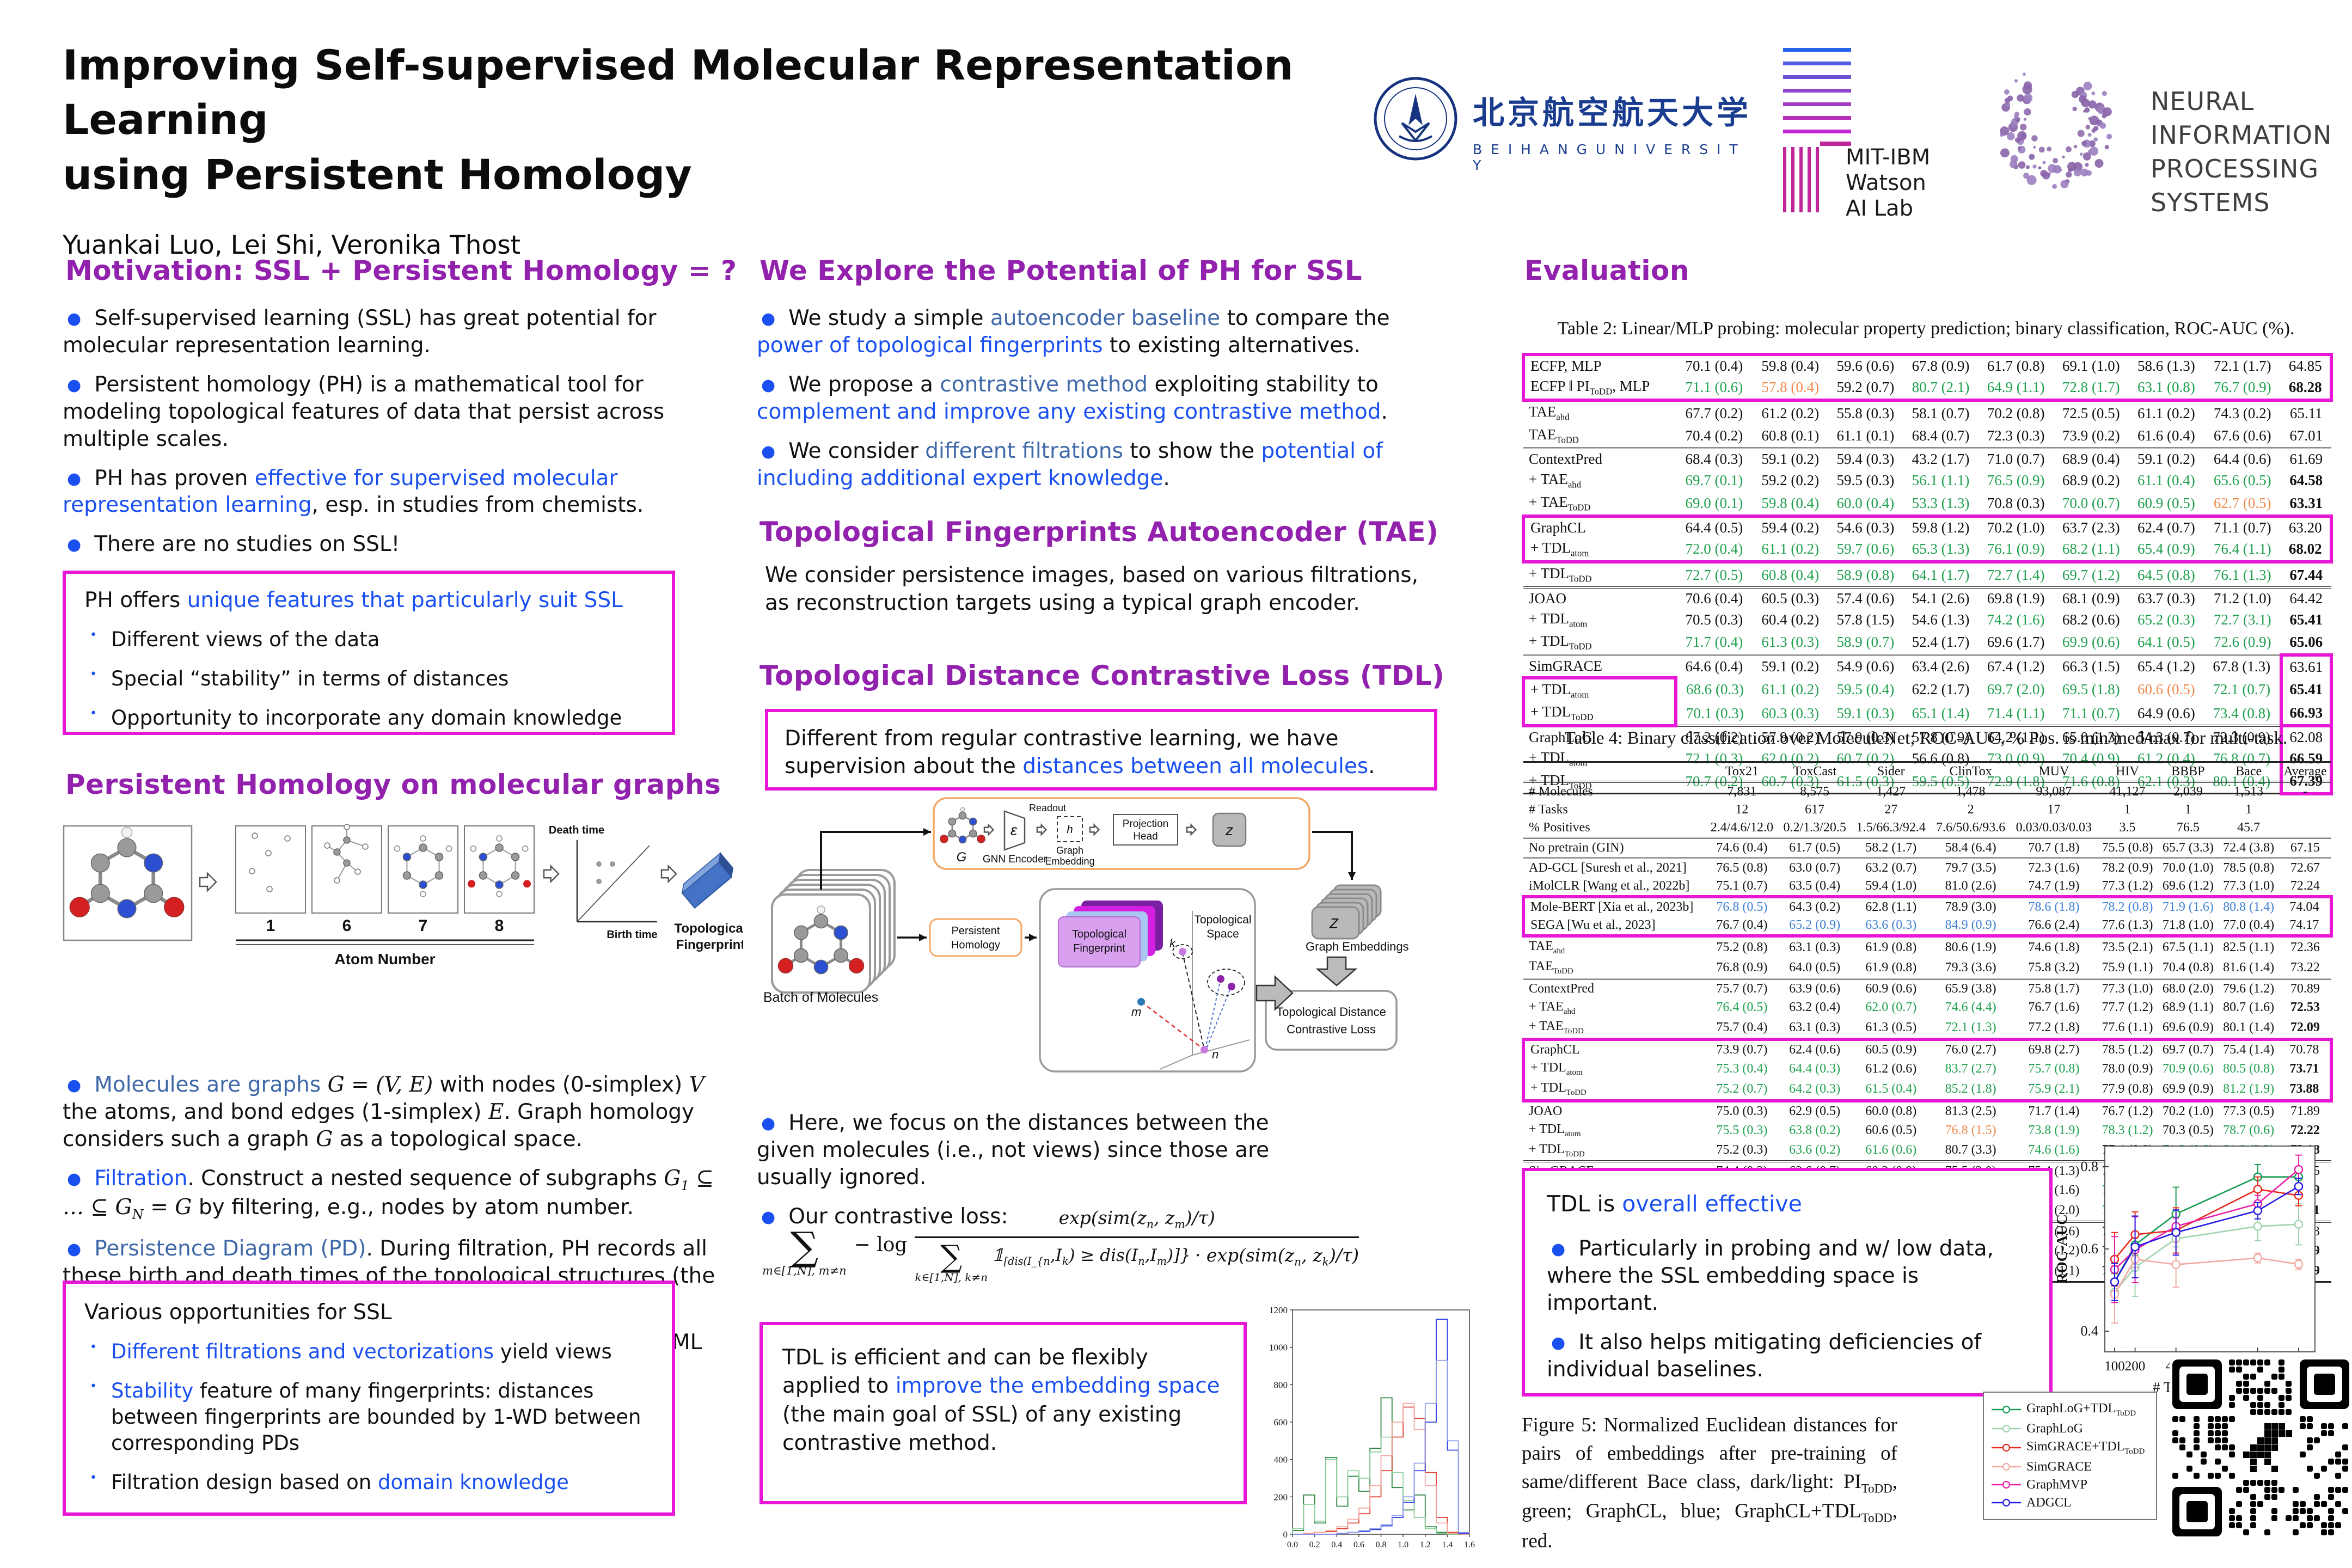 This screenshot has width=2352, height=1568. What do you see at coordinates (2016, 643) in the screenshot?
I see `table-cell: 69.6 (1.7)` at bounding box center [2016, 643].